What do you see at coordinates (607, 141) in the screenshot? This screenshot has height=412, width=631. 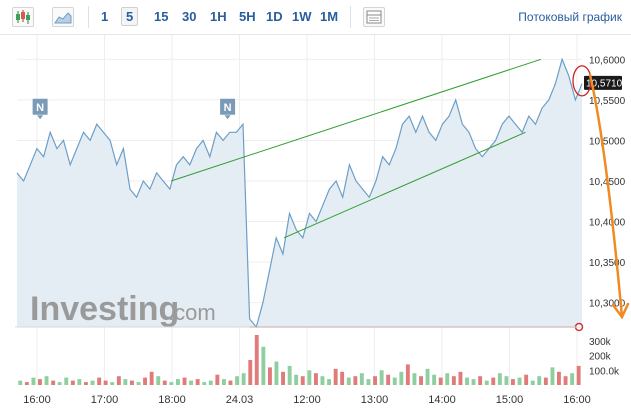 I see `price-tick-label: 10,5000` at bounding box center [607, 141].